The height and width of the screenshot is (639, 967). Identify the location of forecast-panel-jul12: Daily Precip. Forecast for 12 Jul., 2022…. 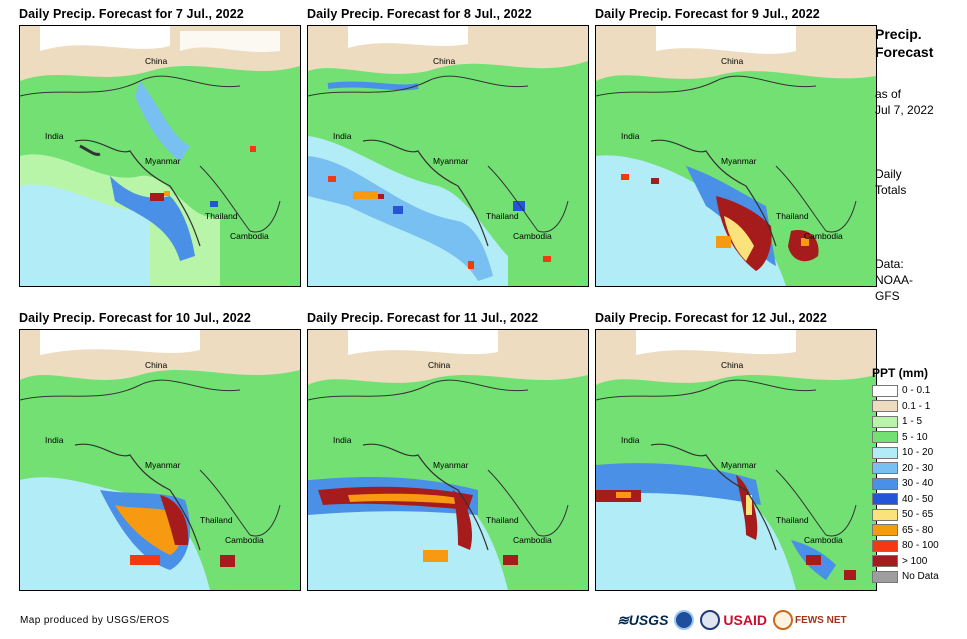
(736, 452).